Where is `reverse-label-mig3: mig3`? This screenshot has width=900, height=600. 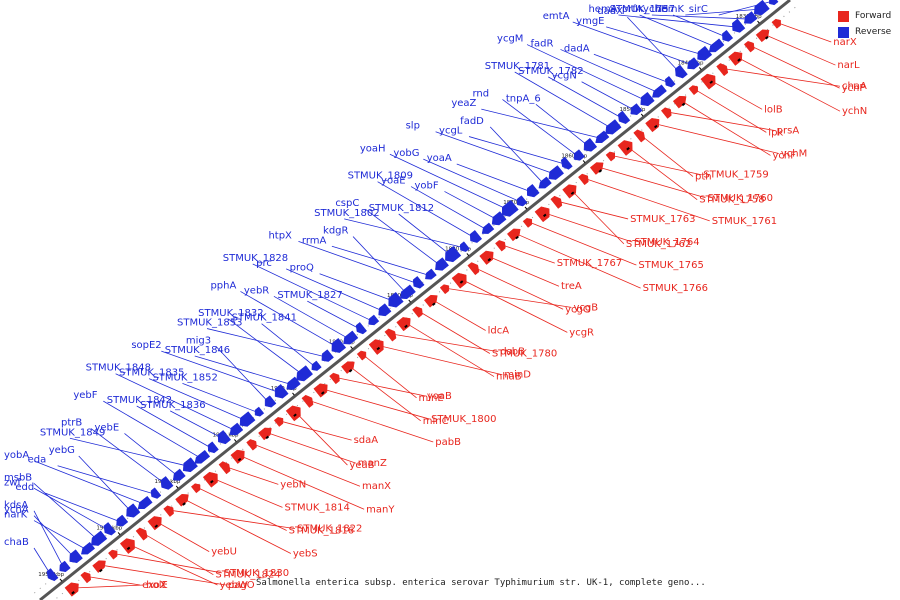 reverse-label-mig3: mig3 is located at coordinates (198, 340).